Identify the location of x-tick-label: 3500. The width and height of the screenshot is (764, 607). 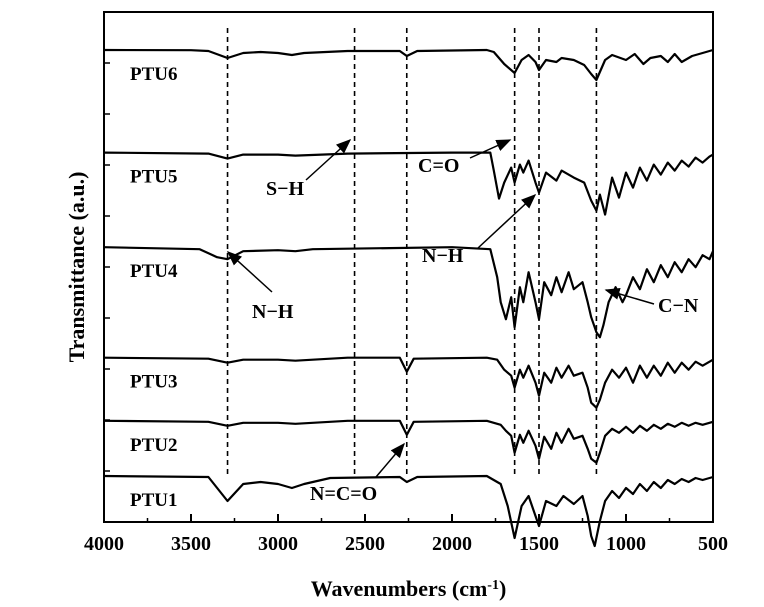
(191, 544).